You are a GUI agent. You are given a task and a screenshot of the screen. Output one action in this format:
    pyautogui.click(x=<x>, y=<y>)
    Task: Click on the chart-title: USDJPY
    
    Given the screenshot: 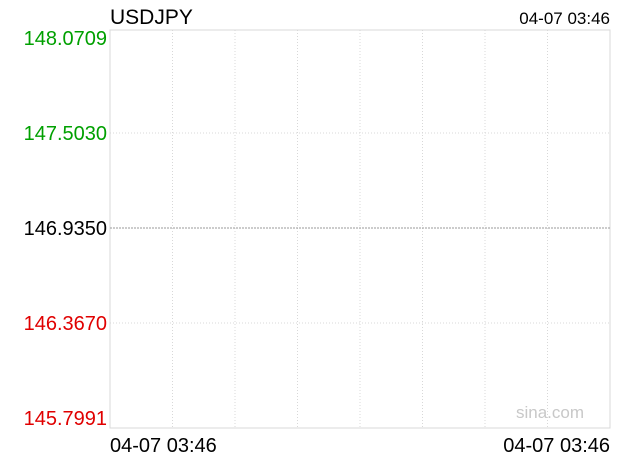 What is the action you would take?
    pyautogui.click(x=151, y=17)
    